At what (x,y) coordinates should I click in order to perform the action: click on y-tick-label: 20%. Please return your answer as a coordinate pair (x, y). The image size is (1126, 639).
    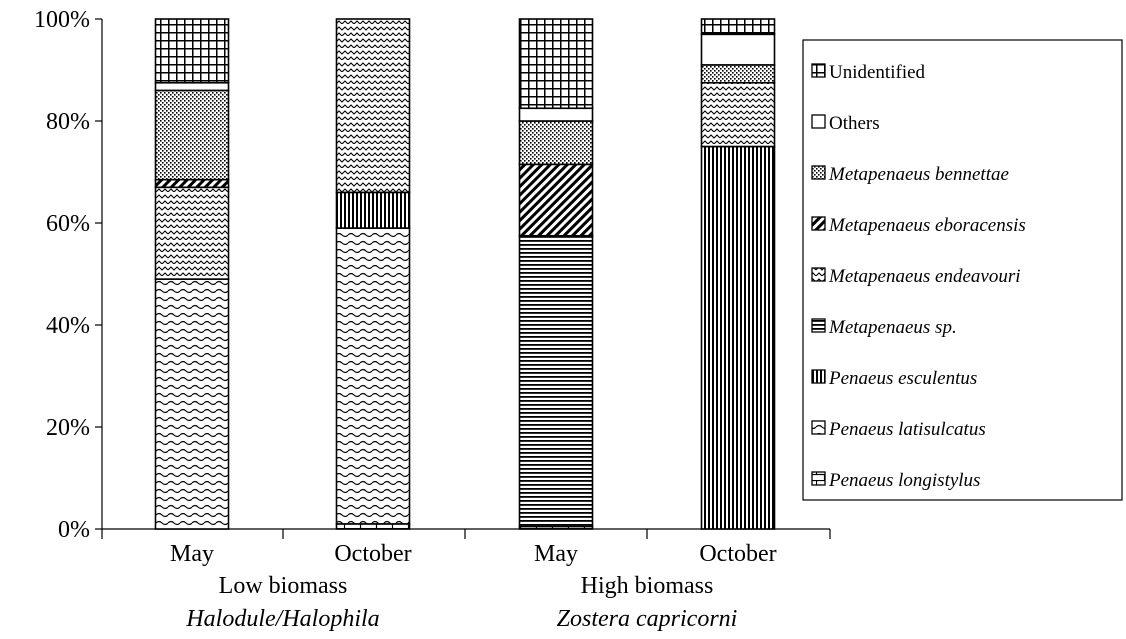
    Looking at the image, I should click on (68, 428).